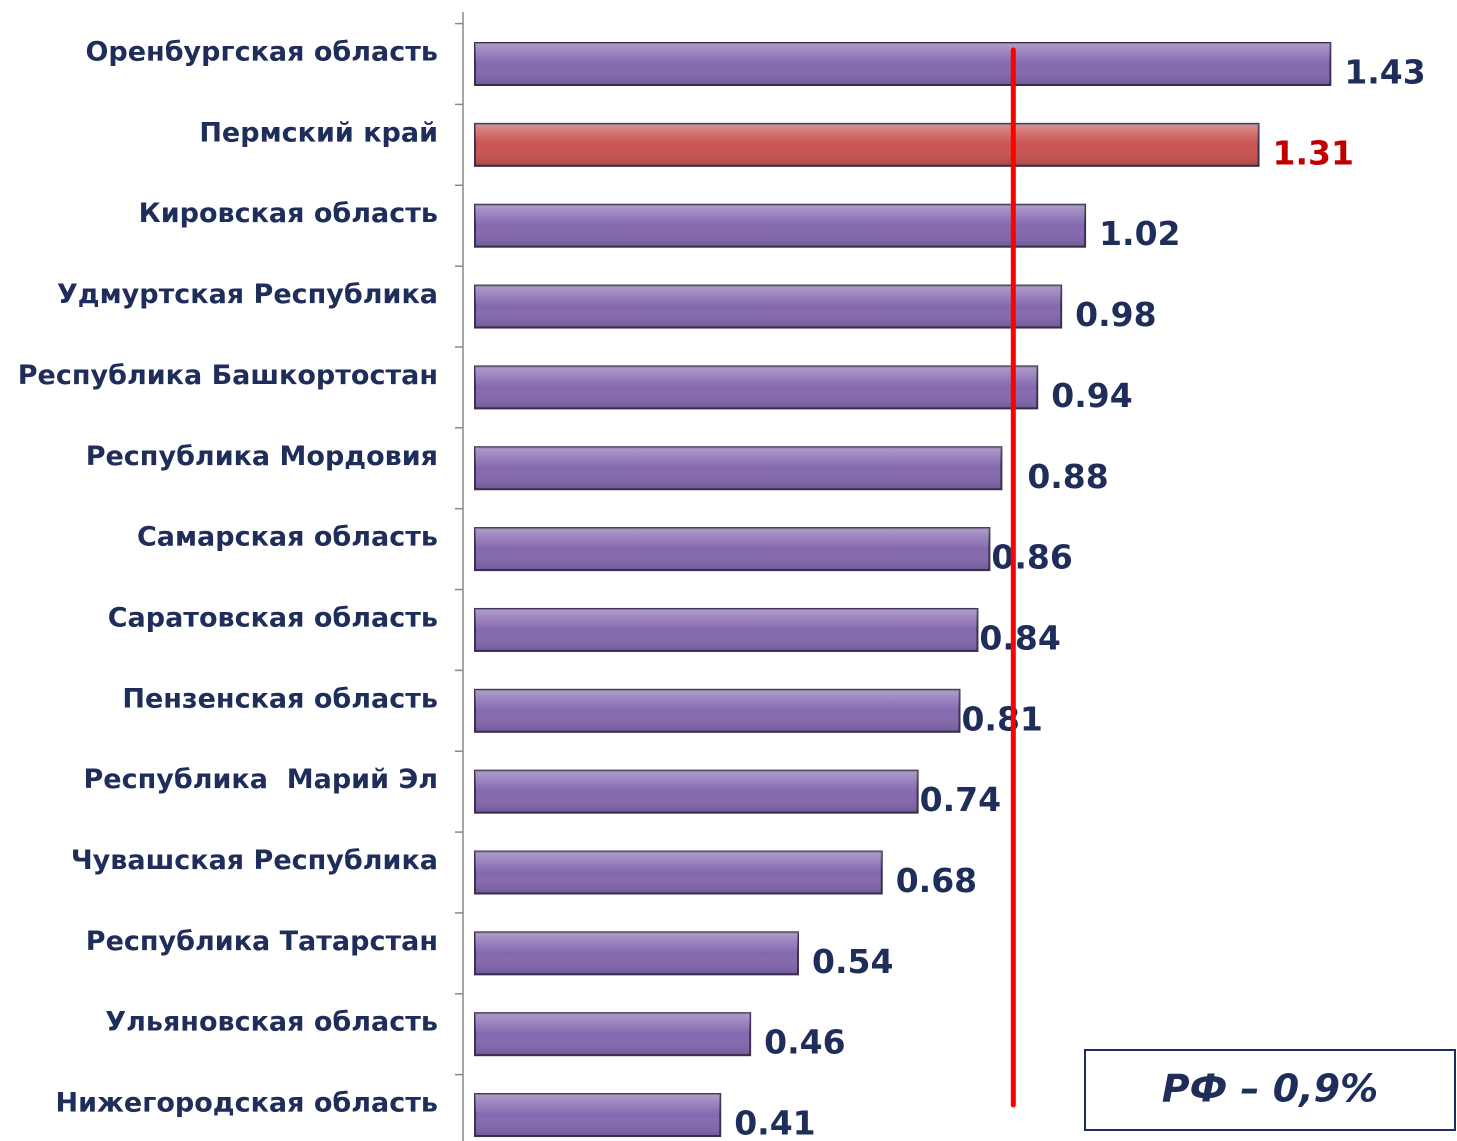  I want to click on category-label: Пермский край, so click(318, 132).